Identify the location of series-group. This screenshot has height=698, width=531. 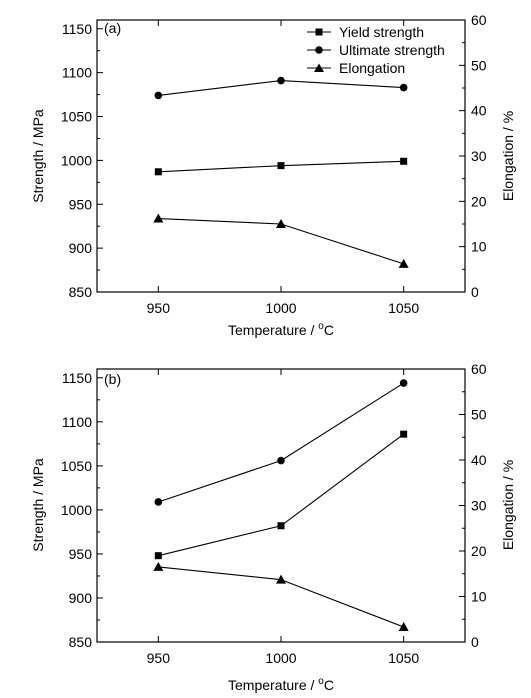
(281, 172).